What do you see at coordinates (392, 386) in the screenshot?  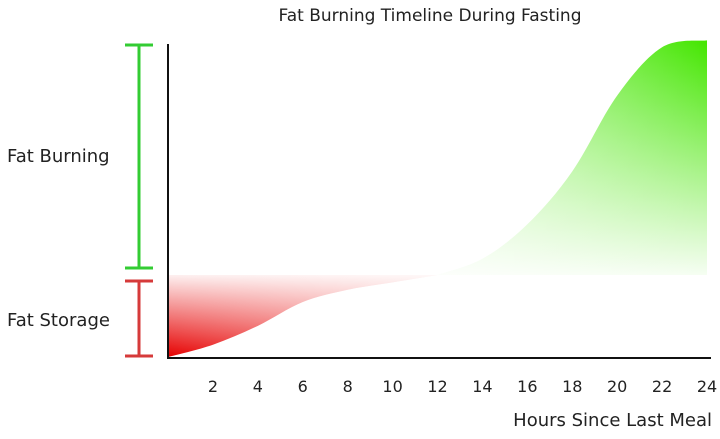 I see `x-tick-label-10: 10` at bounding box center [392, 386].